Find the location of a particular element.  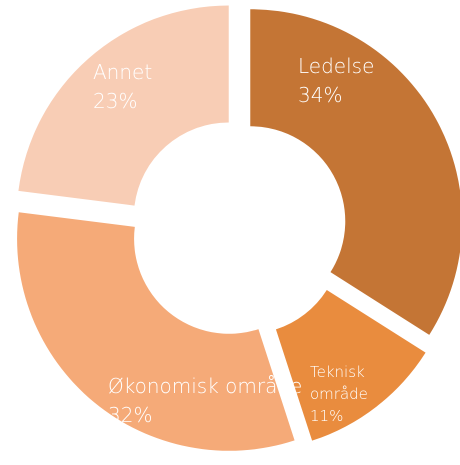

slice-label: Teknisk område 11% is located at coordinates (346, 394).